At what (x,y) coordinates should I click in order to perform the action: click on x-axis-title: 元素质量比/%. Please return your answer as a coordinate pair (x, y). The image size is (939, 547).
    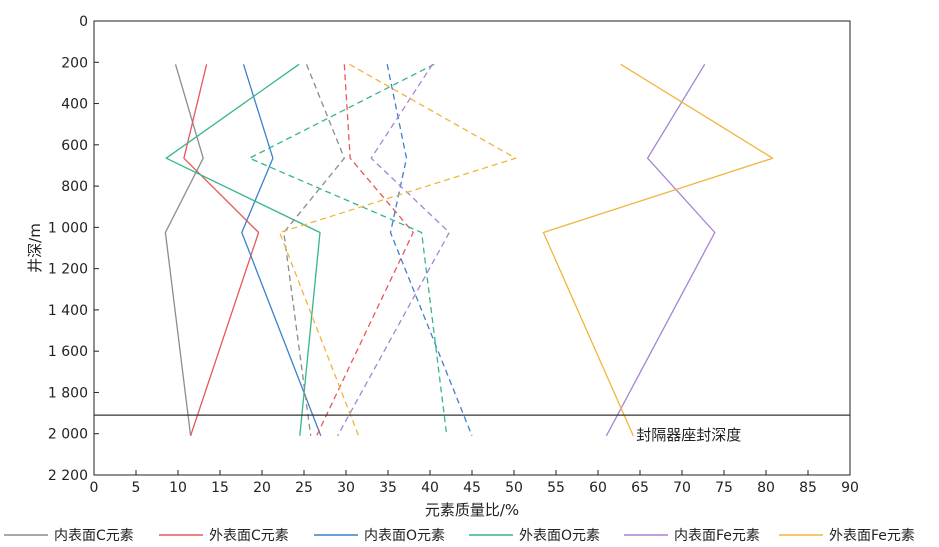
    Looking at the image, I should click on (472, 510).